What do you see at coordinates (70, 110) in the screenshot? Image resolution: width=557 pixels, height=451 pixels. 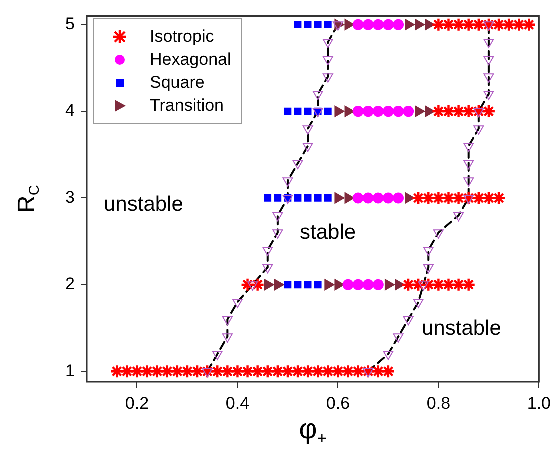 I see `y-tick-label: 4` at bounding box center [70, 110].